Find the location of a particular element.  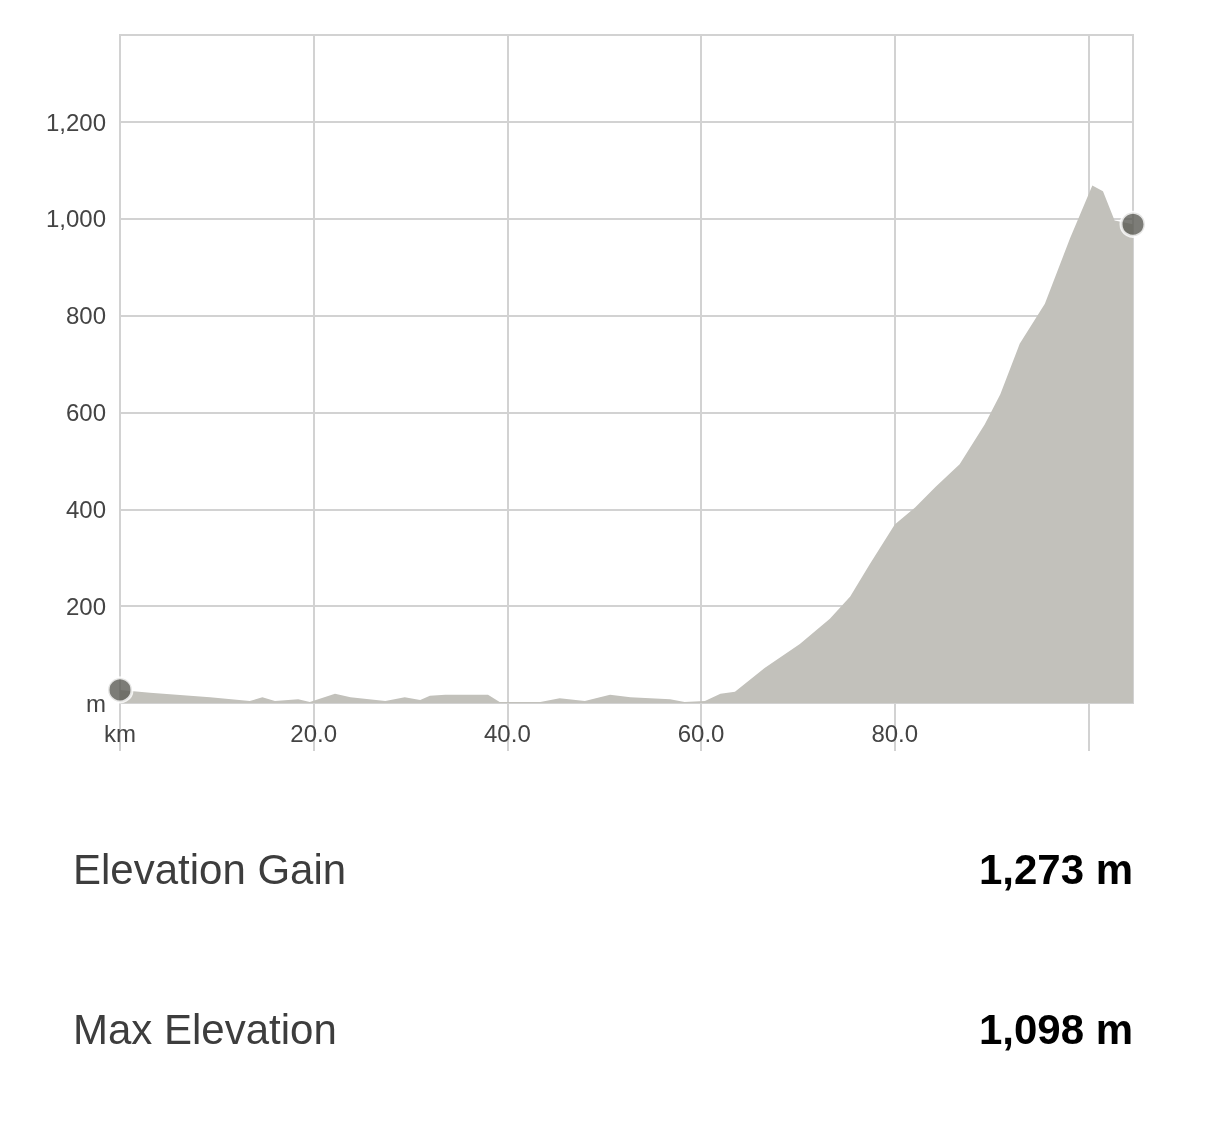

text: 1,273 m is located at coordinates (1056, 869).